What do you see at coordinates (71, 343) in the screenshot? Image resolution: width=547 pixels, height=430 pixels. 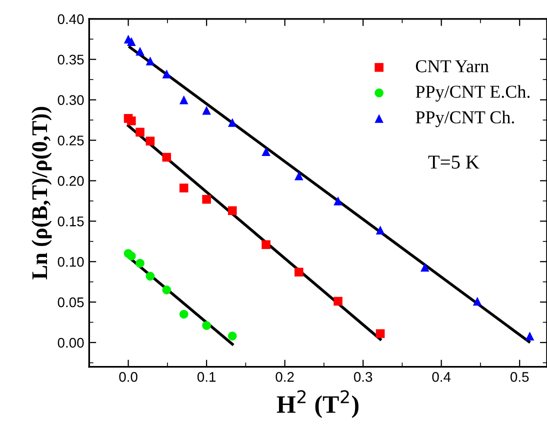 I see `y-tick-label: 0.00` at bounding box center [71, 343].